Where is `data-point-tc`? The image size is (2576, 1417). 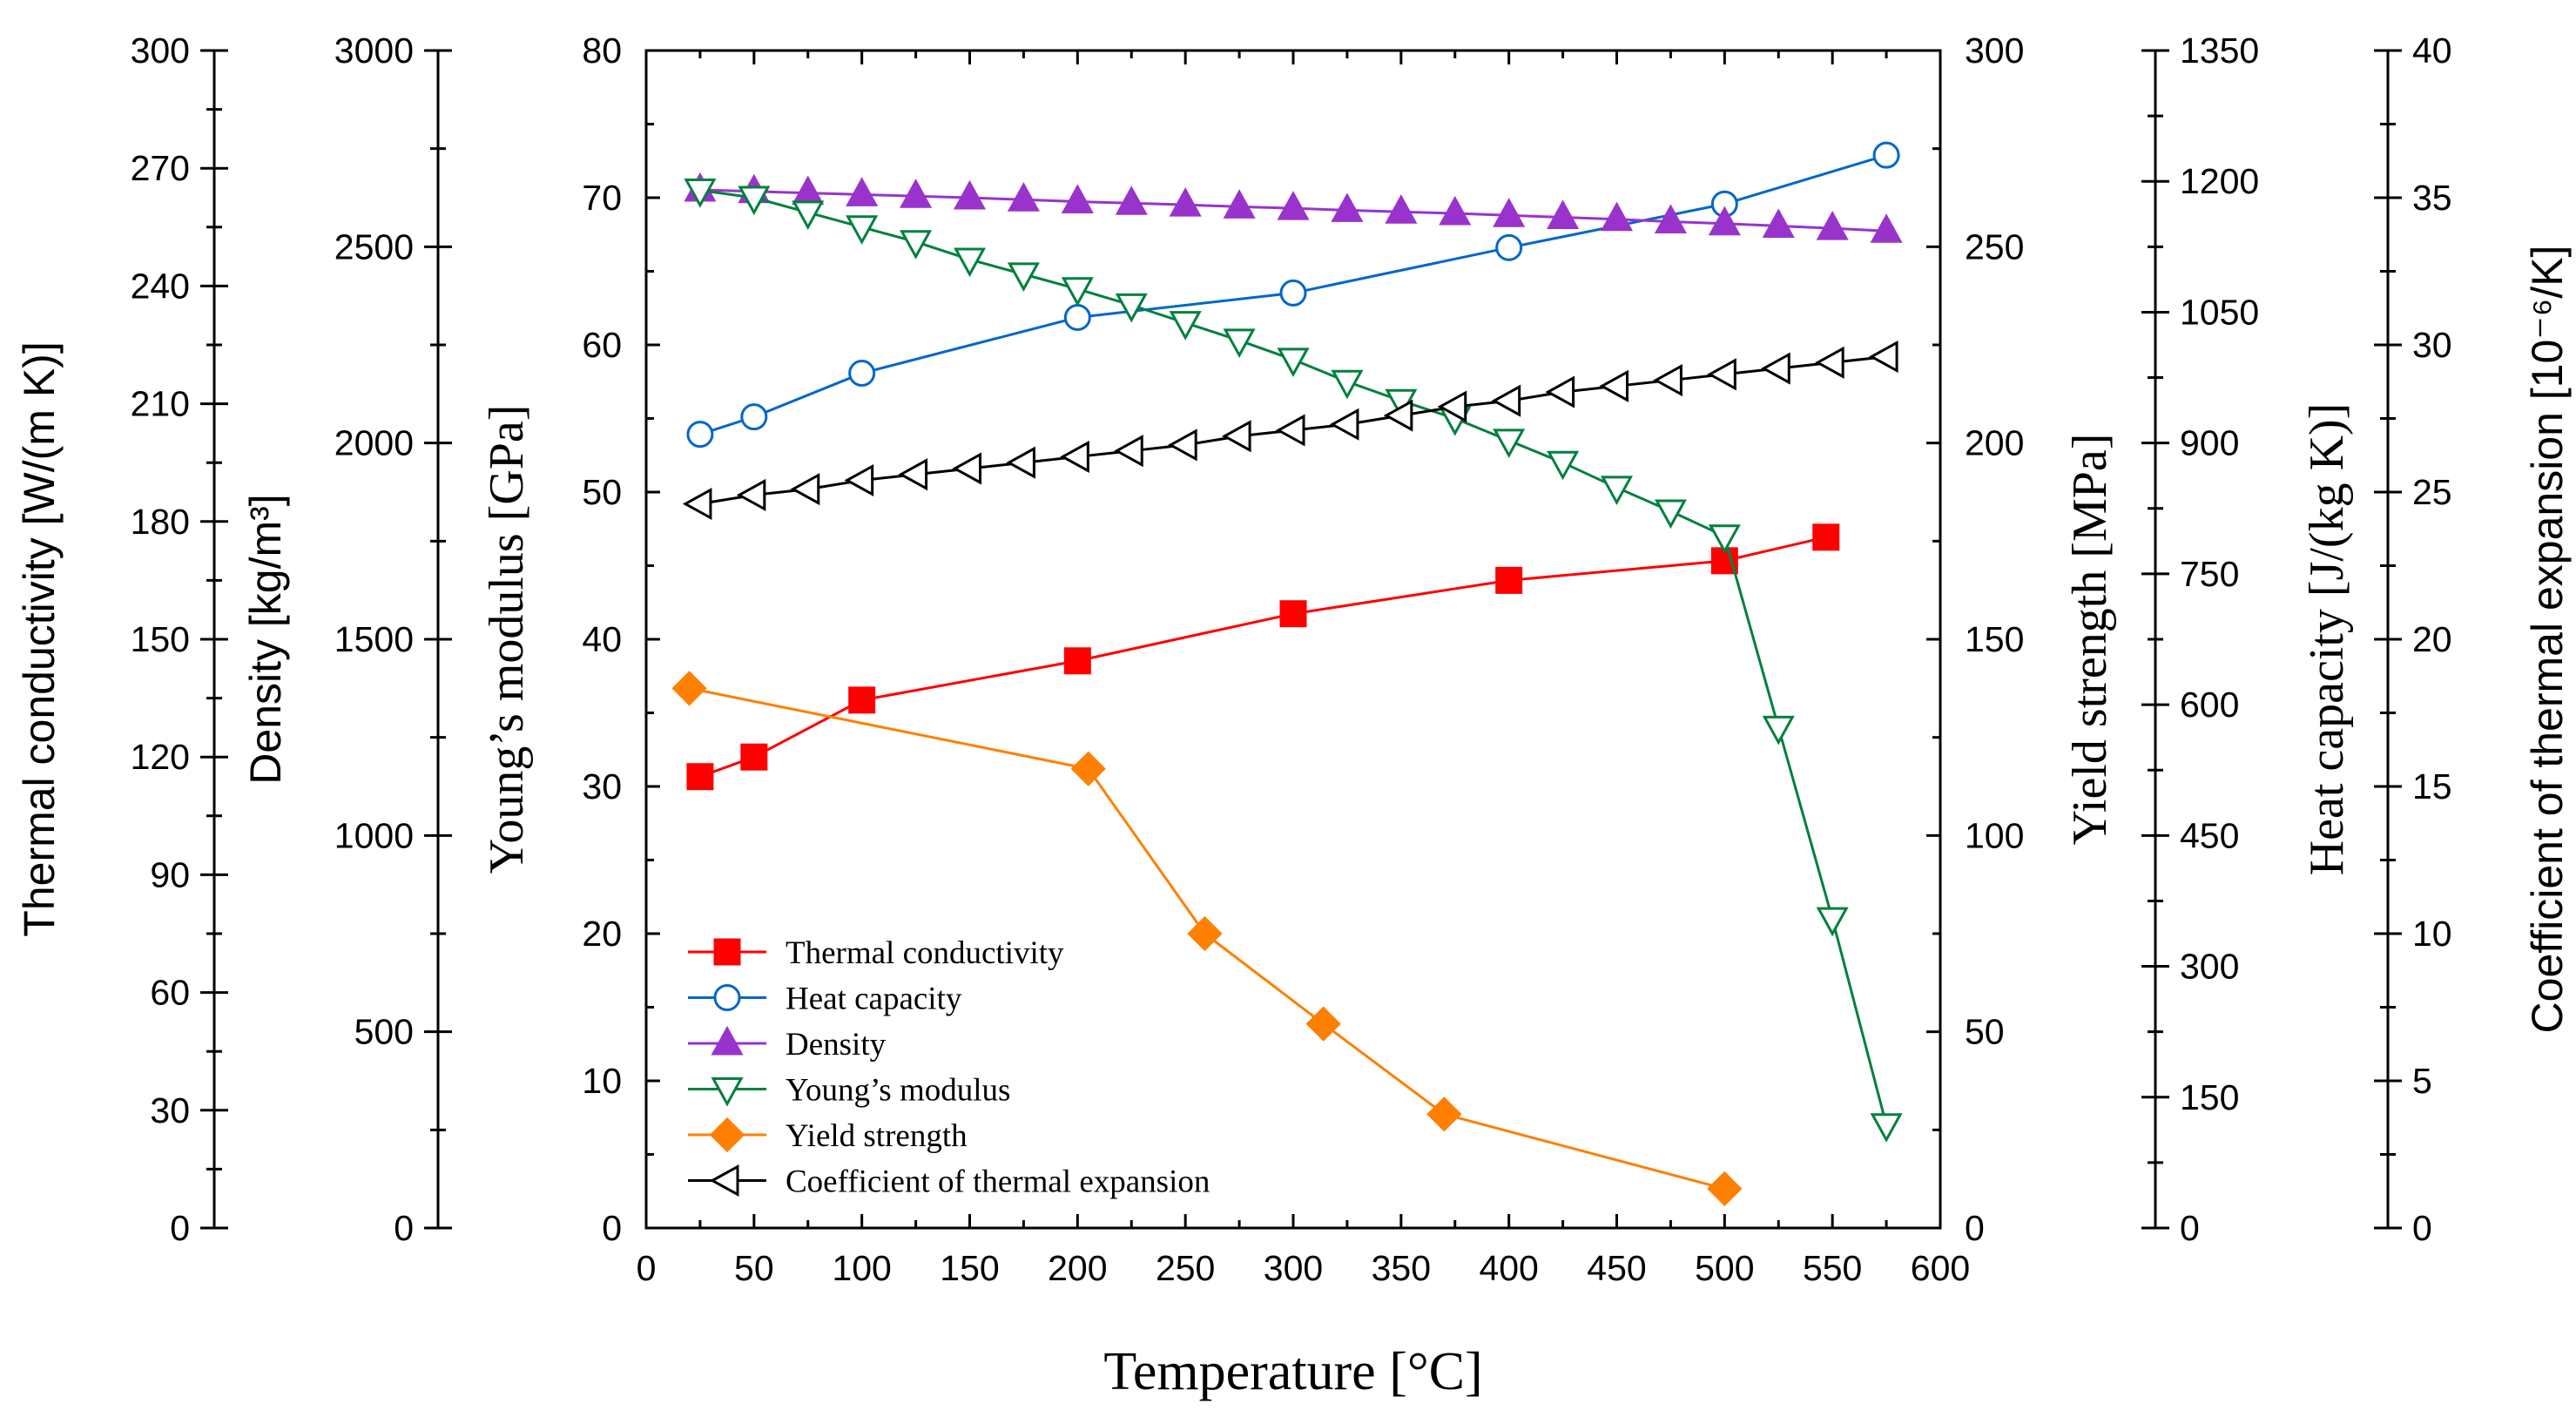
data-point-tc is located at coordinates (1077, 661).